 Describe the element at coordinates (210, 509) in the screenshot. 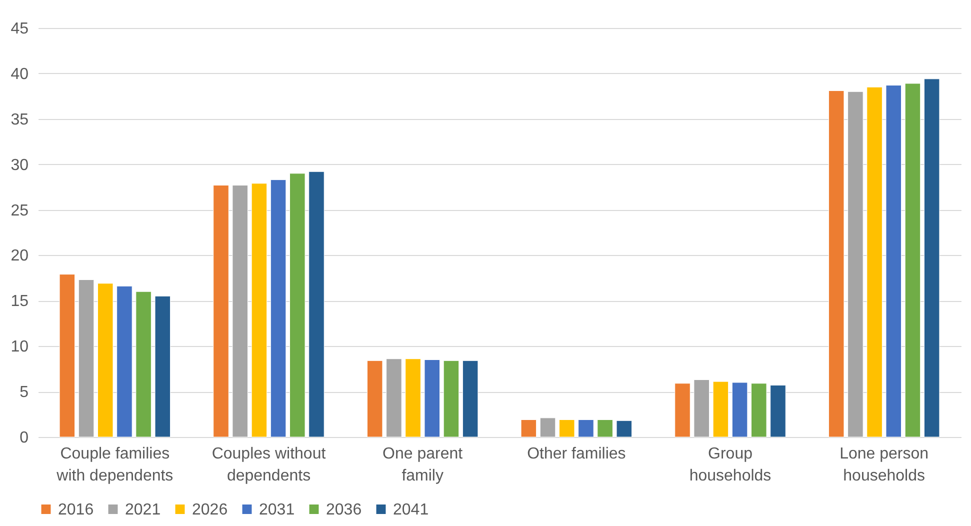

I see `legend-label: 2026` at that location.